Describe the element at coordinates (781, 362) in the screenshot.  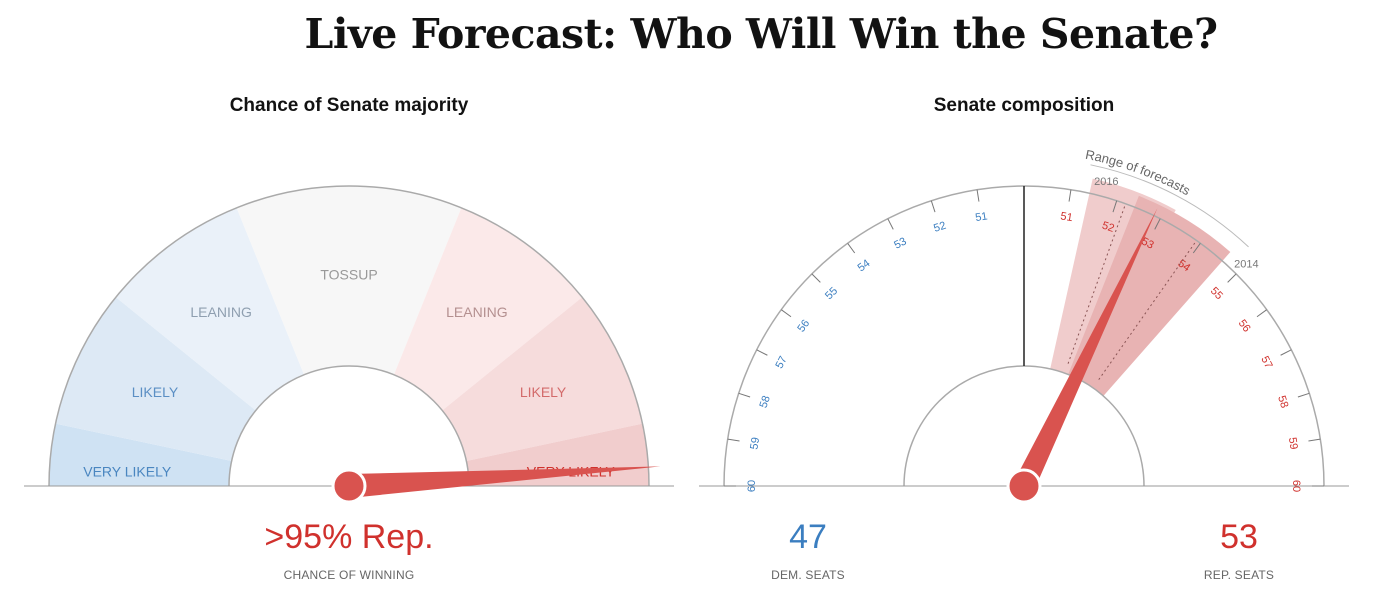
I see `seat-label-dem-57: 57` at that location.